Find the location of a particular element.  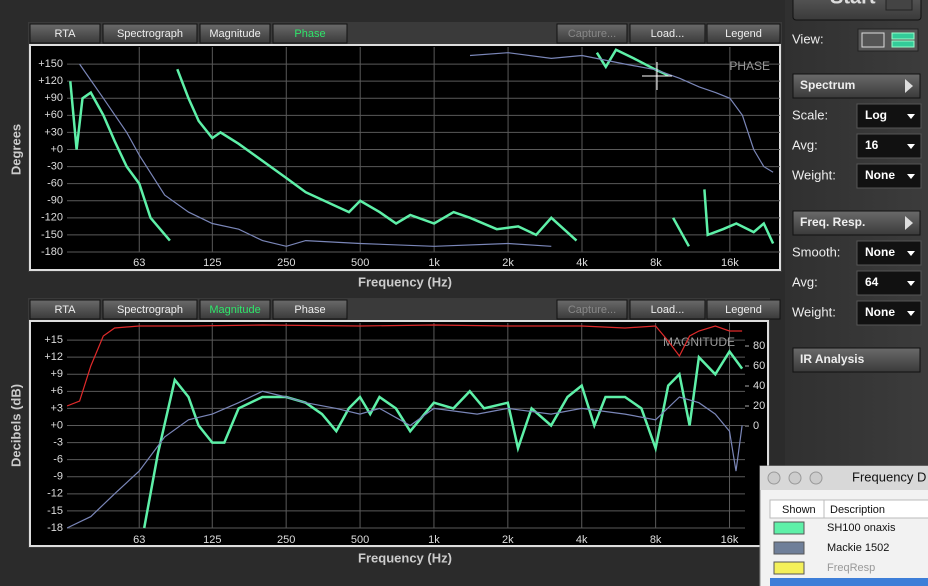

tab-label: Phase is located at coordinates (309, 310).